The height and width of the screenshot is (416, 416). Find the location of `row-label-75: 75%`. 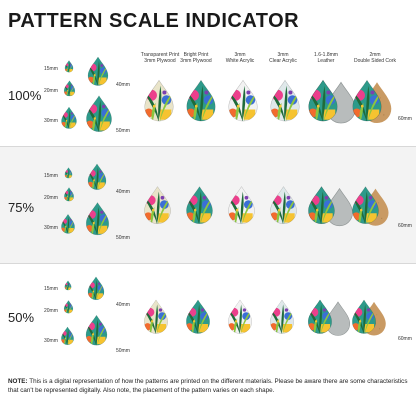

row-label-75: 75% is located at coordinates (21, 207).